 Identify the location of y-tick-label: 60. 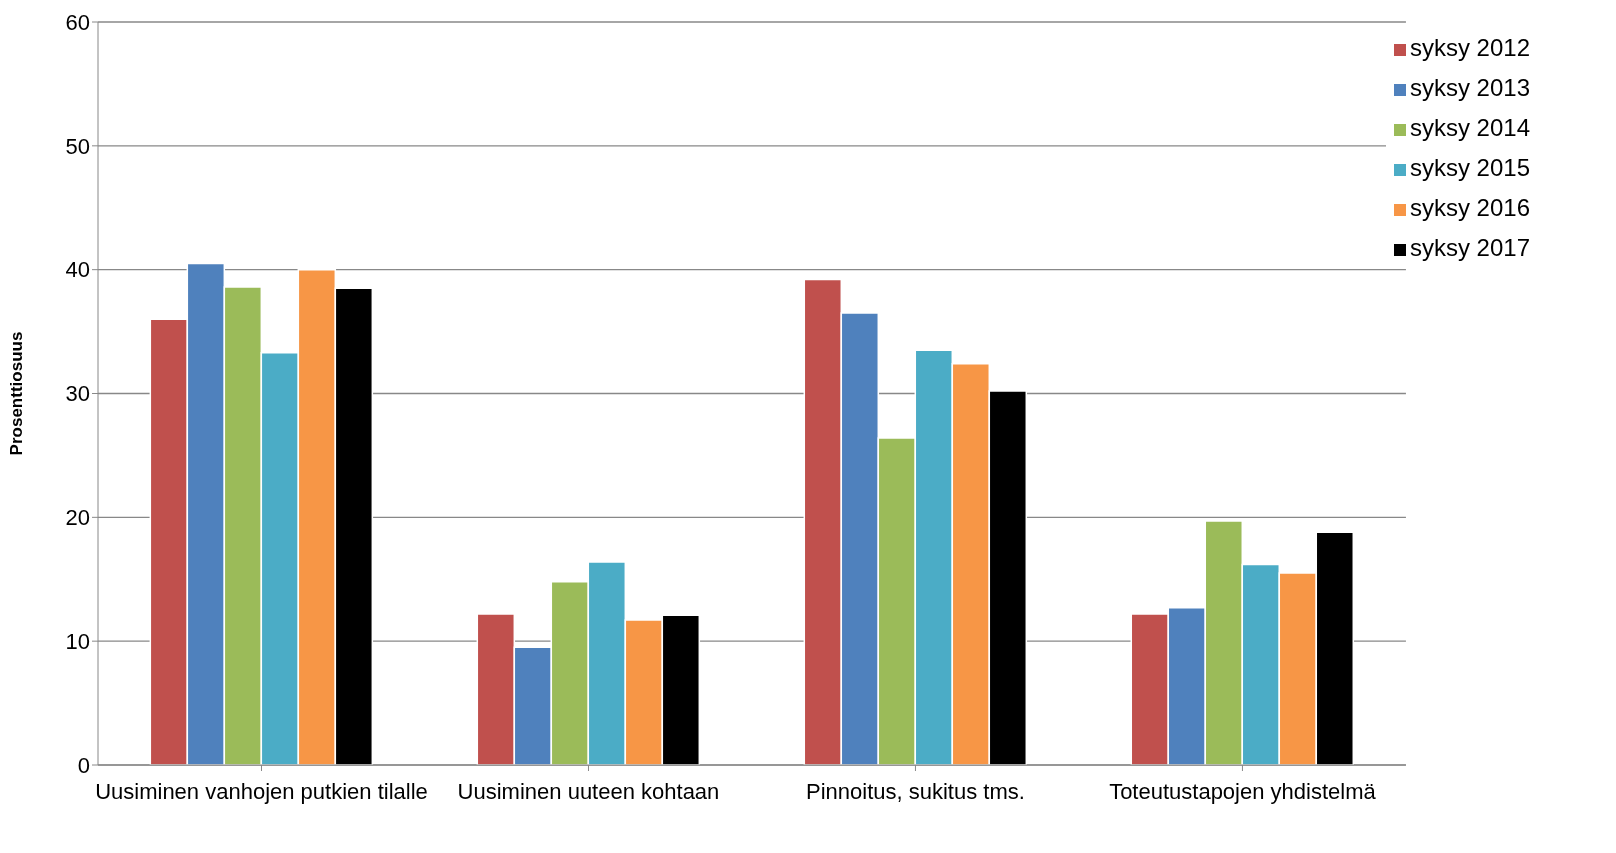
(77, 22).